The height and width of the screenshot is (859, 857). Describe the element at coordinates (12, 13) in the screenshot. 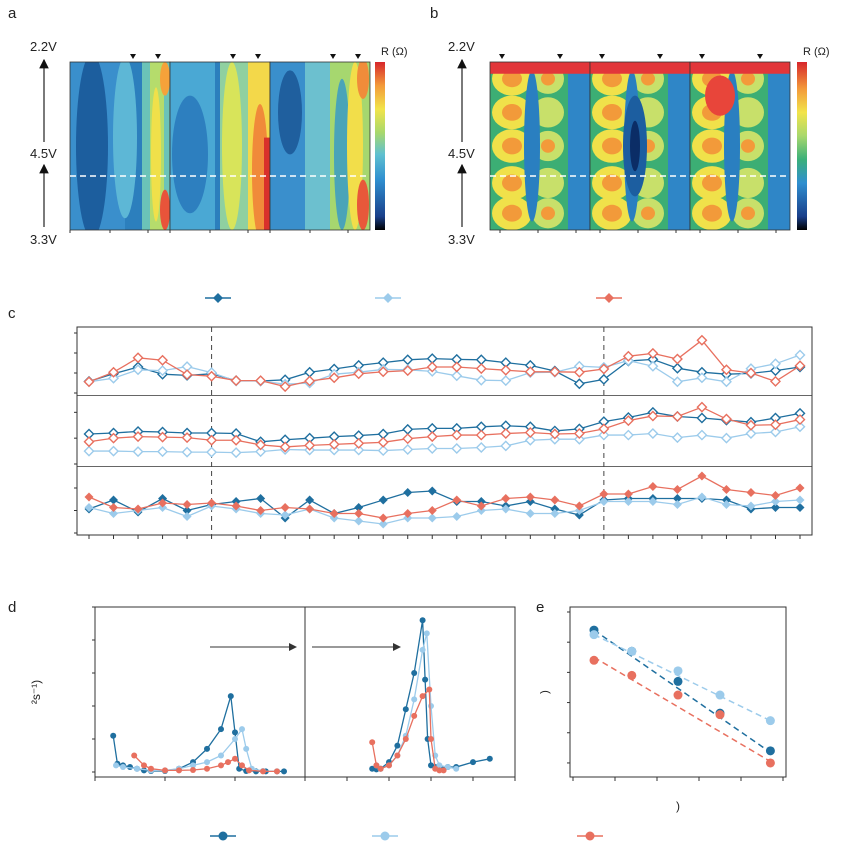

I see `panel-label-a: a` at that location.